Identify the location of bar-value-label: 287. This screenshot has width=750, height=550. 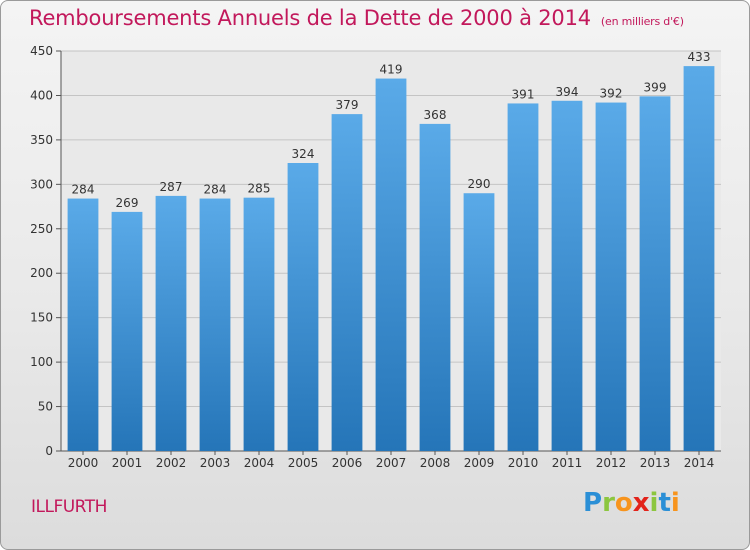
(171, 187).